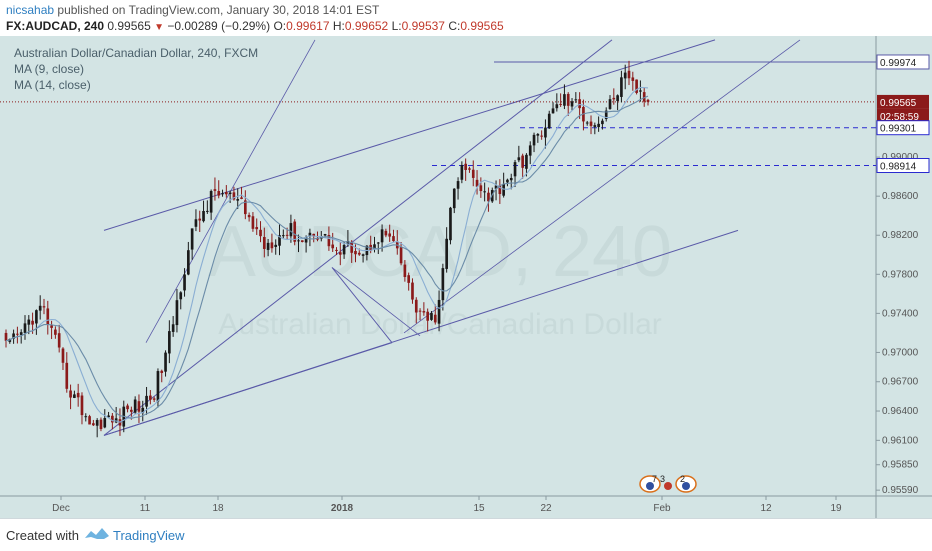  What do you see at coordinates (129, 26) in the screenshot?
I see `last-price: 0.99565` at bounding box center [129, 26].